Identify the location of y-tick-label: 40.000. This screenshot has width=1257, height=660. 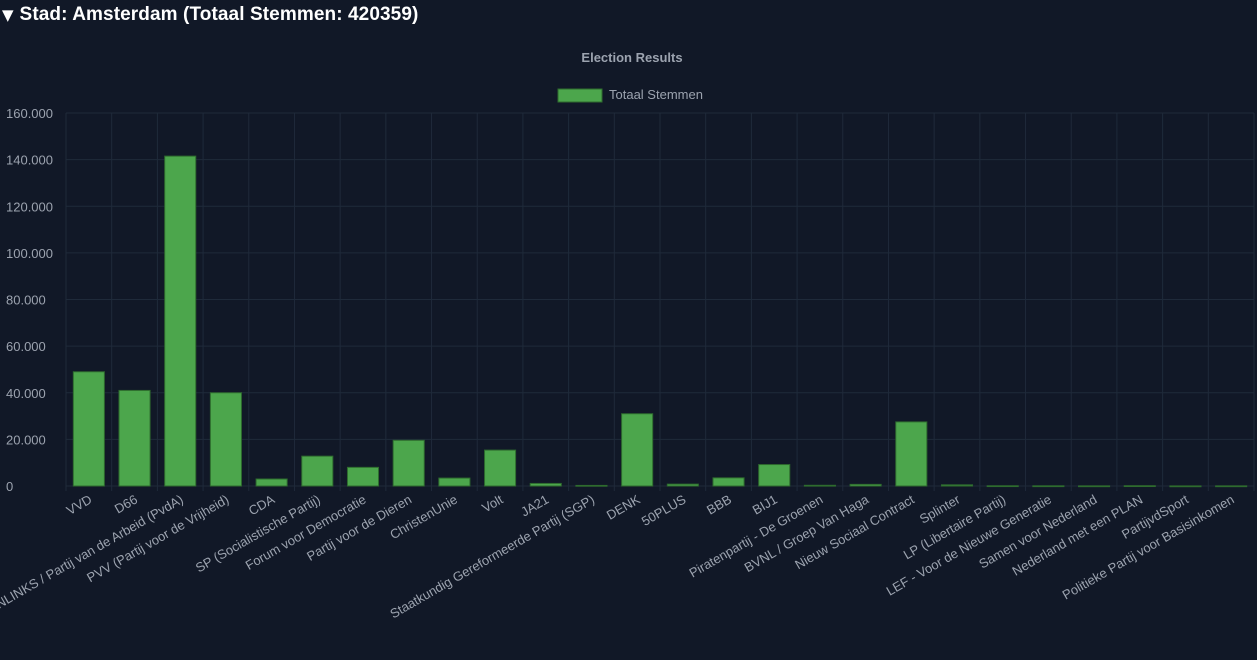
(26, 393).